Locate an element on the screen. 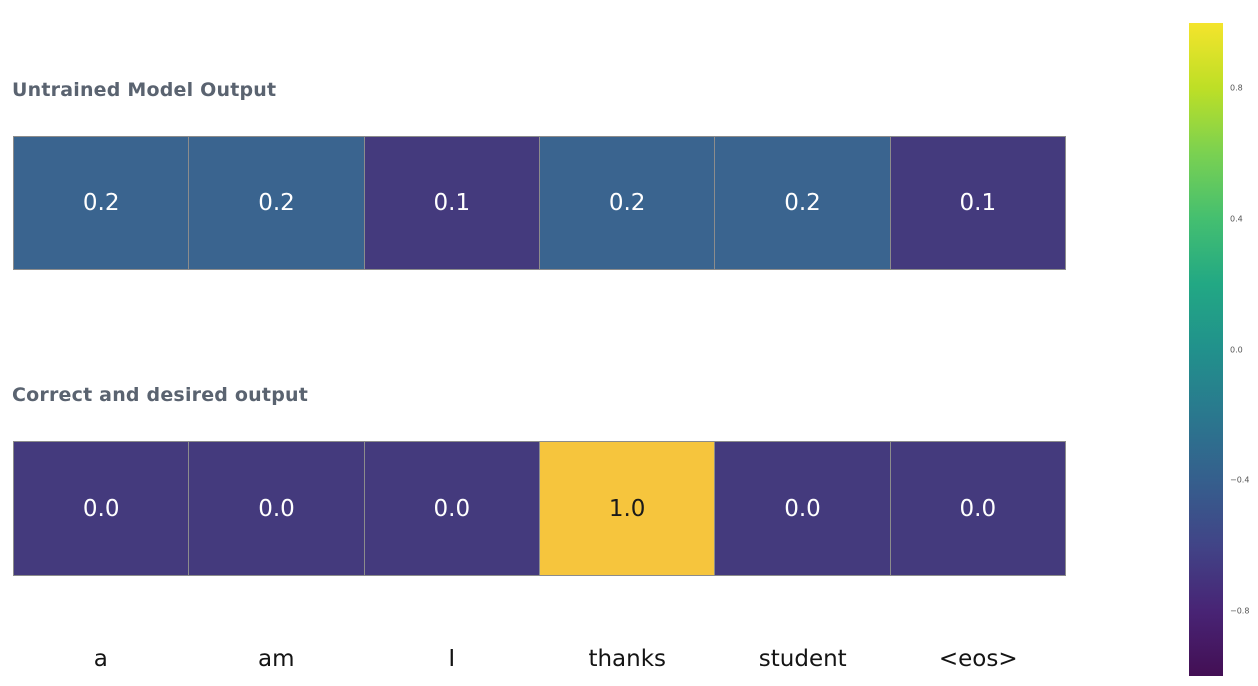 Image resolution: width=1258 pixels, height=686 pixels. colorbar-tick-label: −0.8 is located at coordinates (1240, 611).